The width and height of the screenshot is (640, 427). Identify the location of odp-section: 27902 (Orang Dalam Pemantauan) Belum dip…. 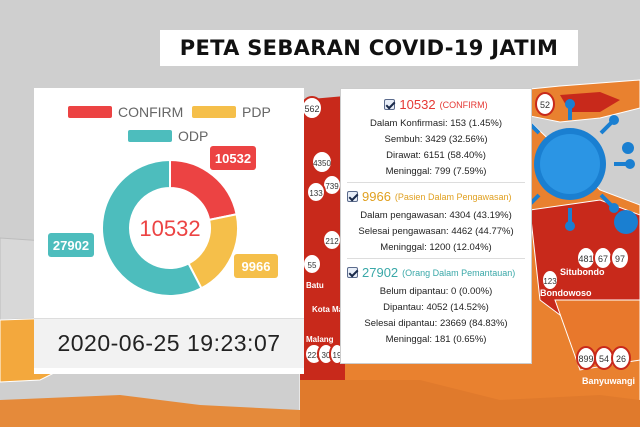
(436, 305).